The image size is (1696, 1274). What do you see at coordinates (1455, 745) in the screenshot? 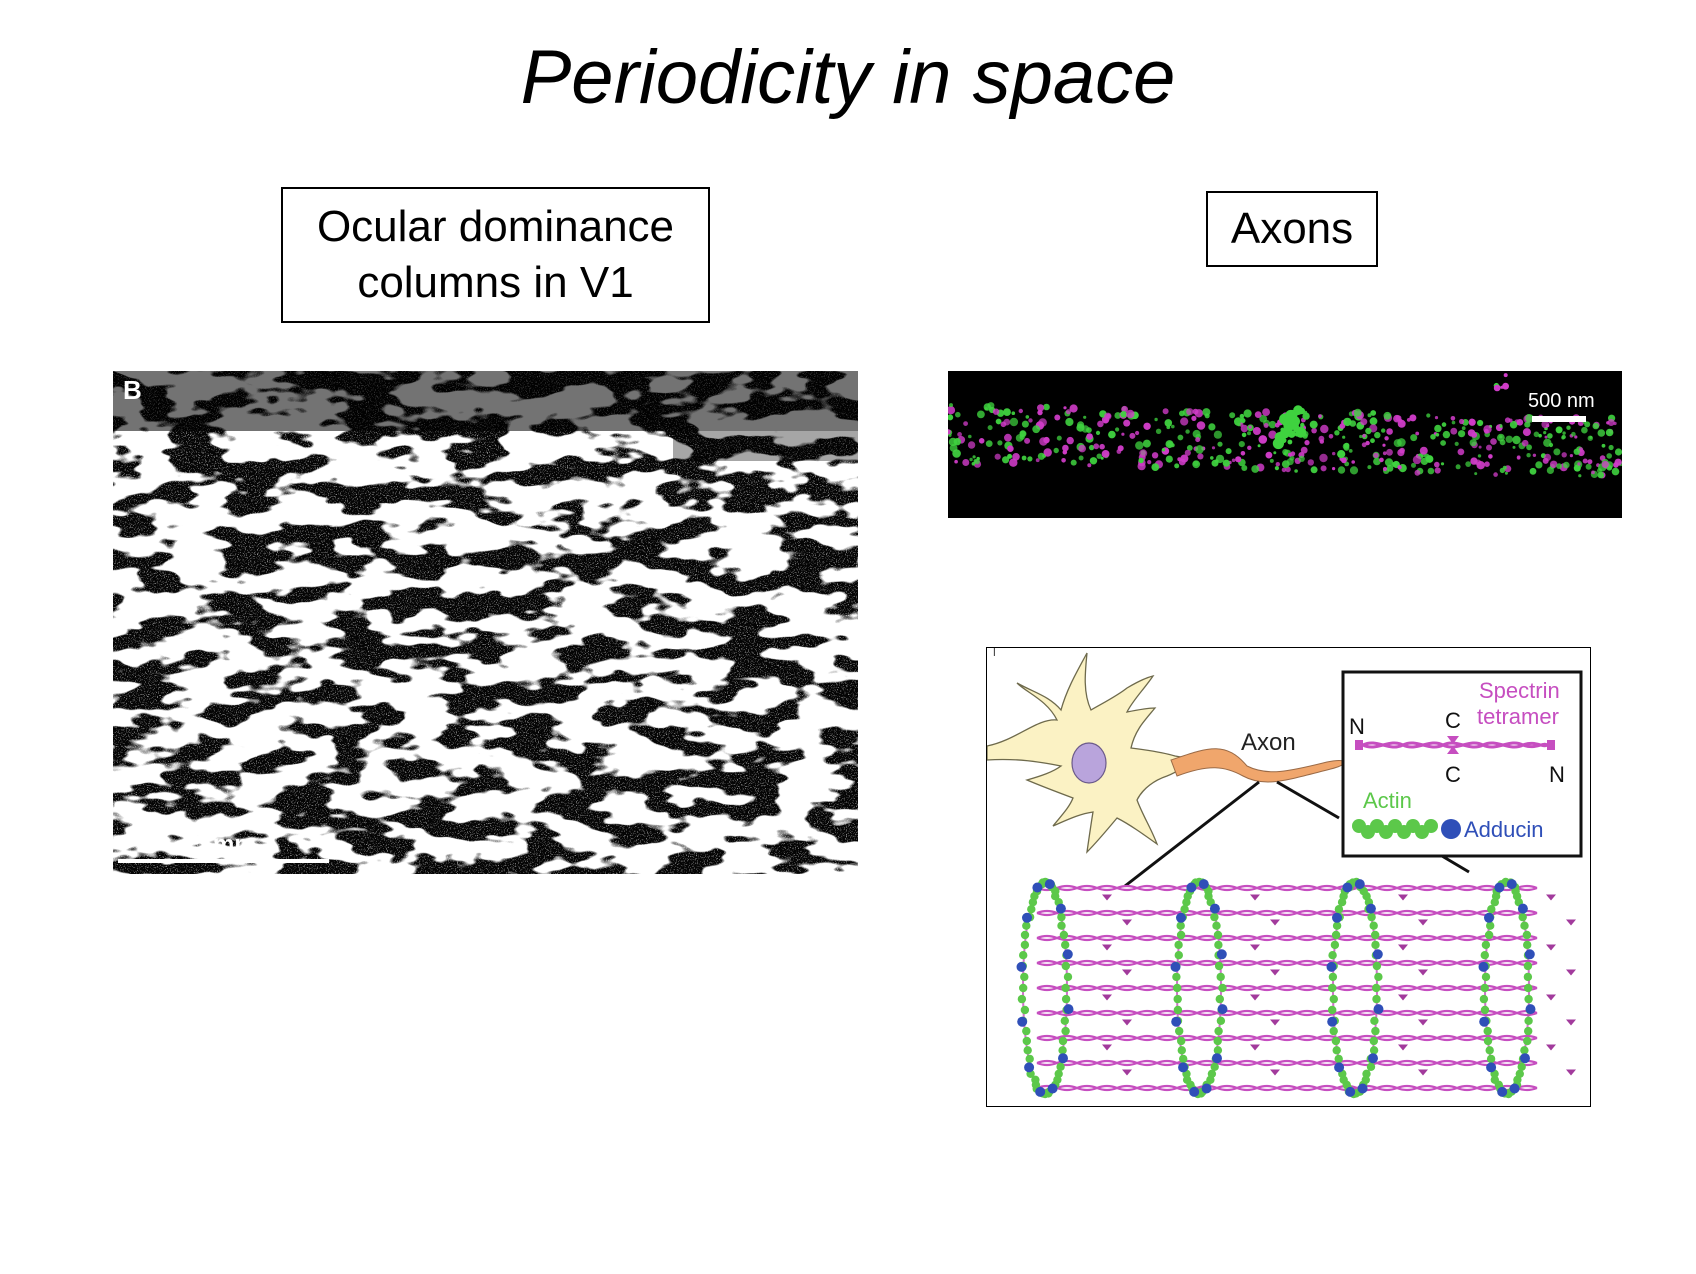
I see `legend-spectrin-glyph` at bounding box center [1455, 745].